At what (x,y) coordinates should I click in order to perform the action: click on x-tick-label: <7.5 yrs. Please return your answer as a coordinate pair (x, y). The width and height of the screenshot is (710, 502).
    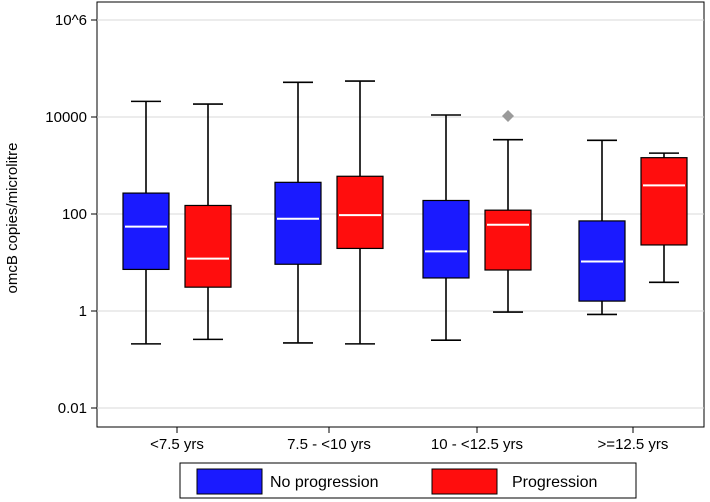
    Looking at the image, I should click on (177, 444).